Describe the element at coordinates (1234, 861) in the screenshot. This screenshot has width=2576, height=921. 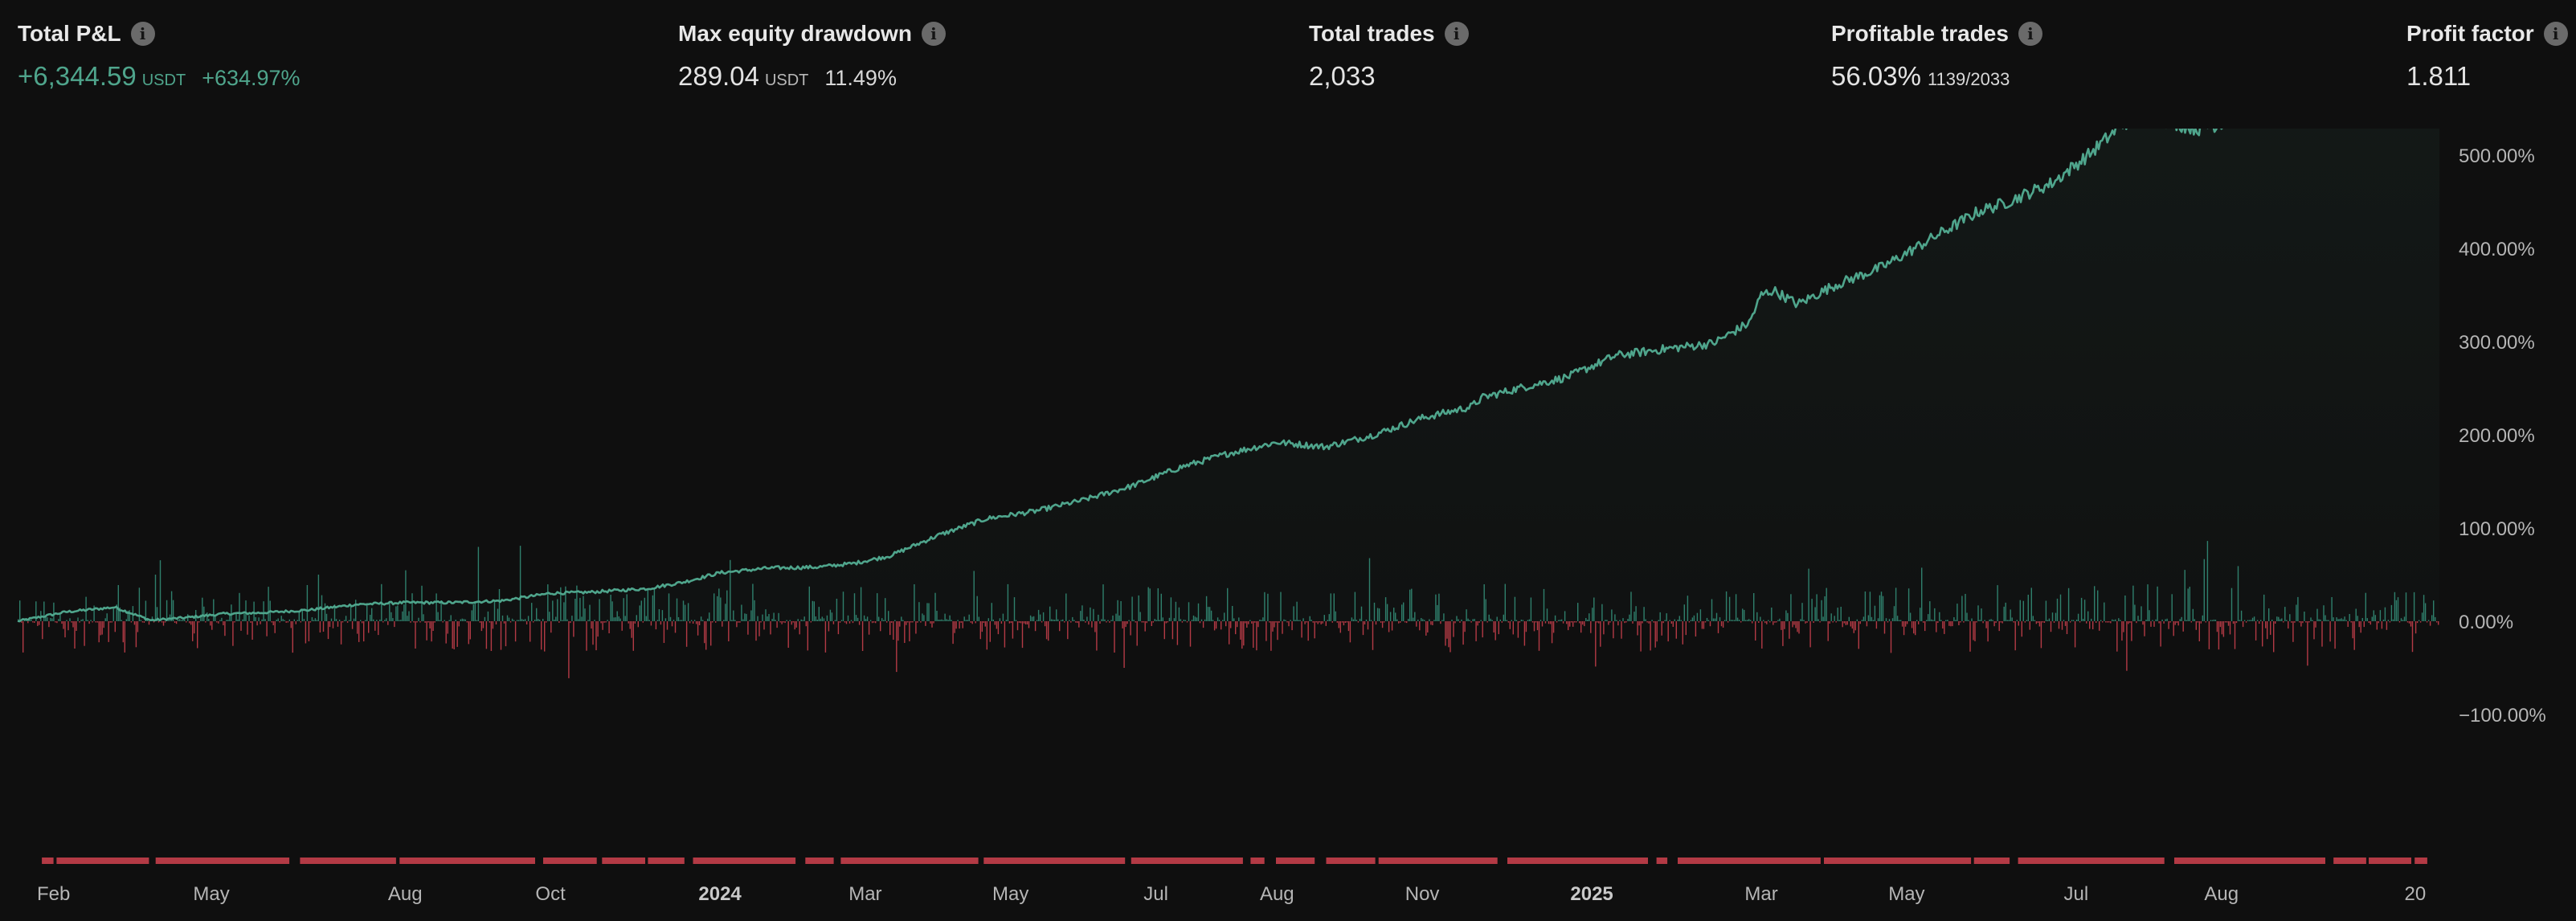
I see `drawdown-strip` at that location.